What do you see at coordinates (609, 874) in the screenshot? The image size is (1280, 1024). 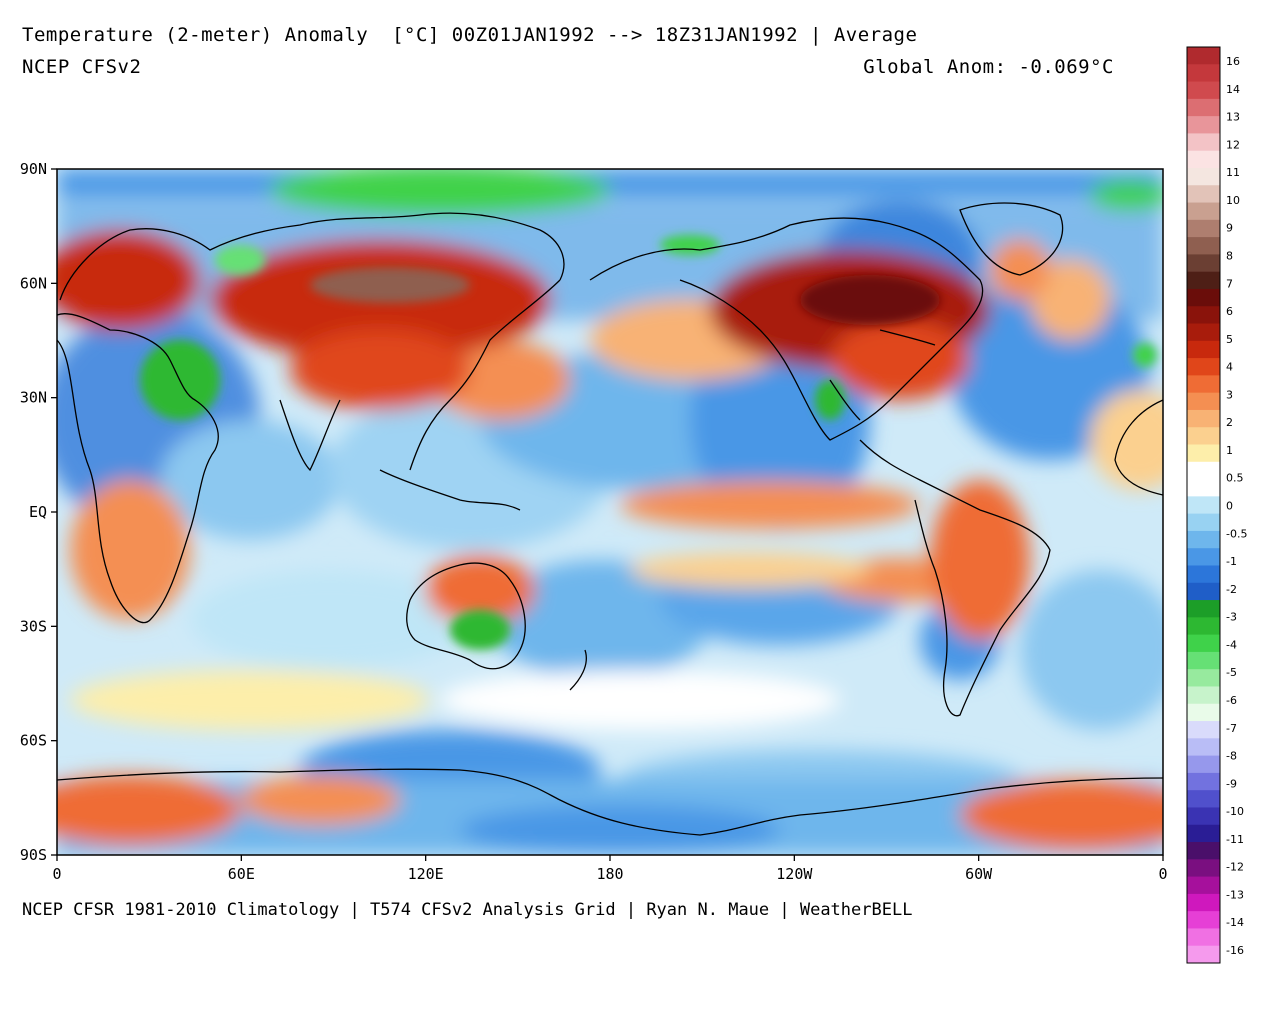 I see `lon-tick-label: 180` at bounding box center [609, 874].